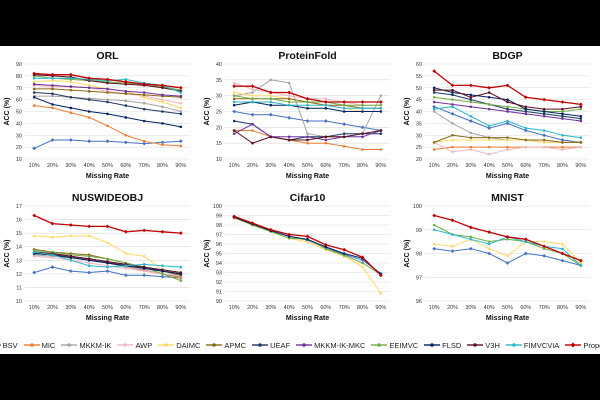 The image size is (600, 400). I want to click on x-tick-label: 30%, so click(70, 166).